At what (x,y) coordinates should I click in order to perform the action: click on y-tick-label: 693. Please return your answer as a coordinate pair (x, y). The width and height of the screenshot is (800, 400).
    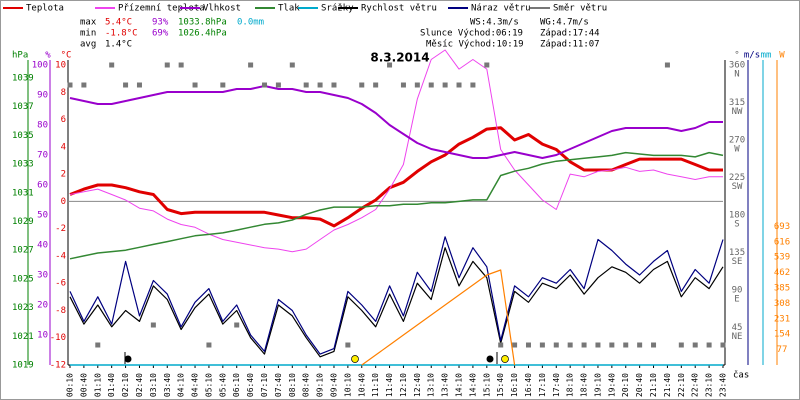
    Looking at the image, I should click on (782, 227).